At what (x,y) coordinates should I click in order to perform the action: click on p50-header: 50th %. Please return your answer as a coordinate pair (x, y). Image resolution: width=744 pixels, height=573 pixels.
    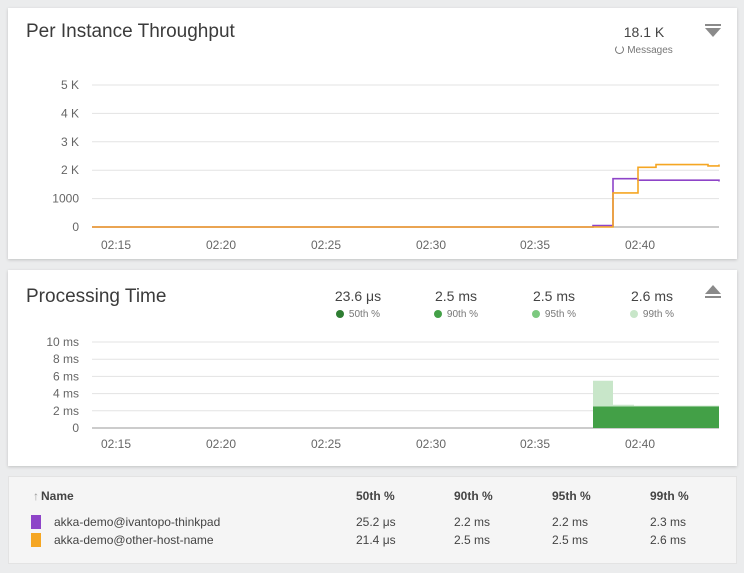
    Looking at the image, I should click on (375, 496).